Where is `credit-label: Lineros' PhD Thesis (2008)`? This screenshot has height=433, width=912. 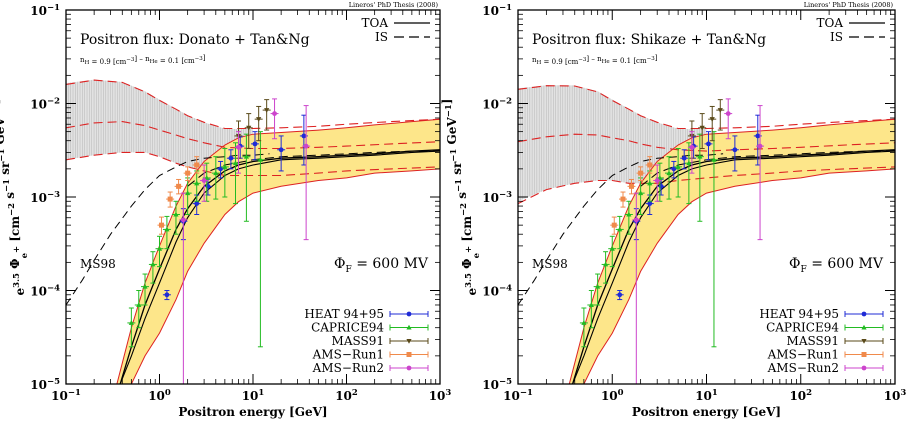 credit-label: Lineros' PhD Thesis (2008) is located at coordinates (849, 5).